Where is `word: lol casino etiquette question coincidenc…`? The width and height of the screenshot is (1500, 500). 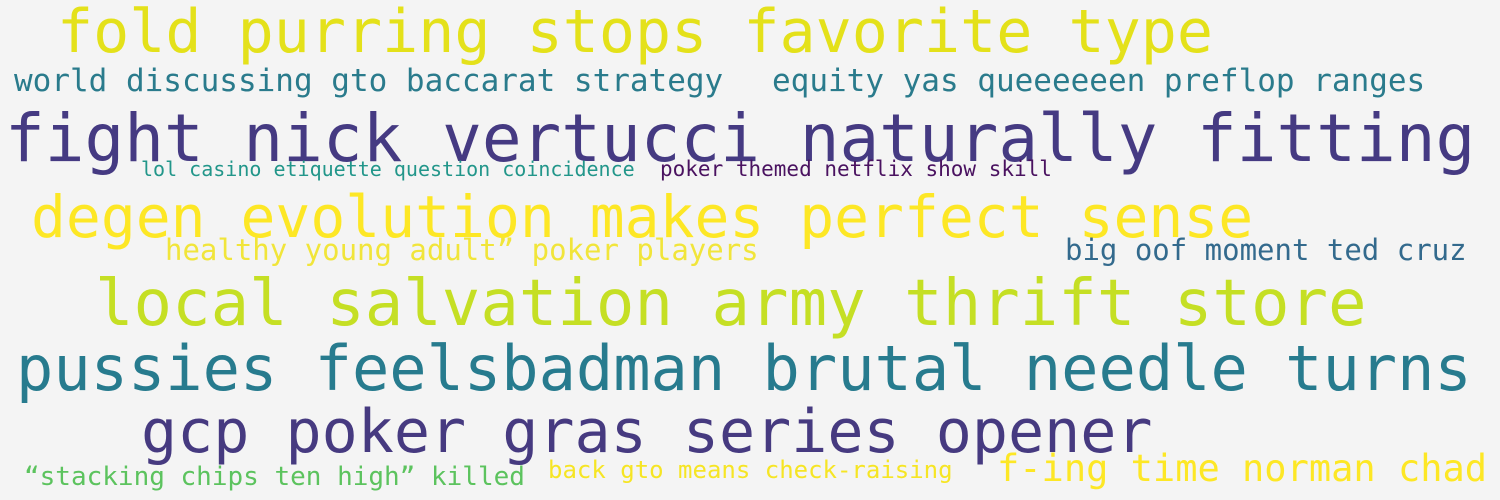
word: lol casino etiquette question coincidenc… is located at coordinates (388, 169).